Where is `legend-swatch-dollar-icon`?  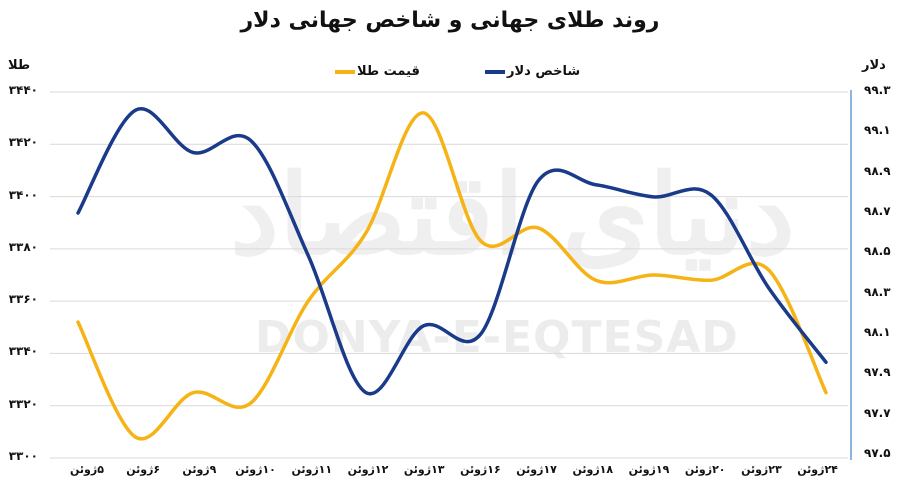
legend-swatch-dollar-icon is located at coordinates (495, 71).